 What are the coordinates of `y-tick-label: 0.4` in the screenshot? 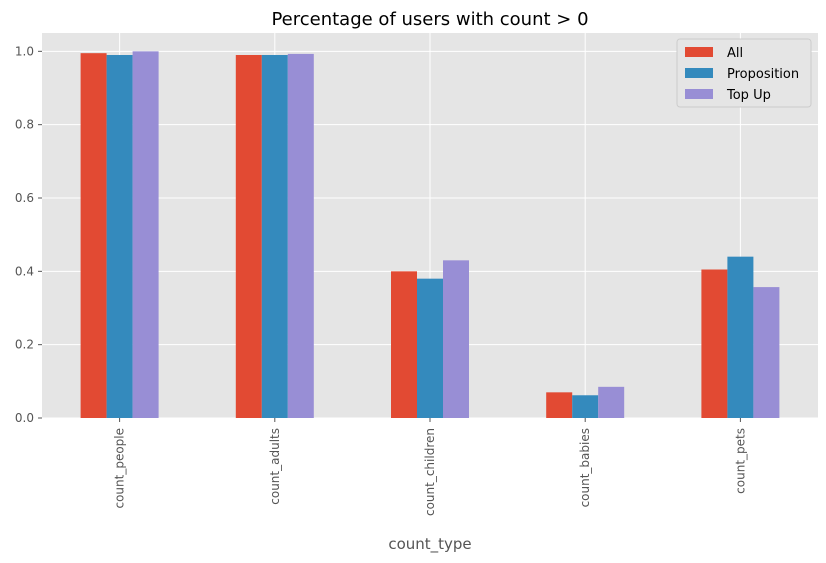 It's located at (24, 271).